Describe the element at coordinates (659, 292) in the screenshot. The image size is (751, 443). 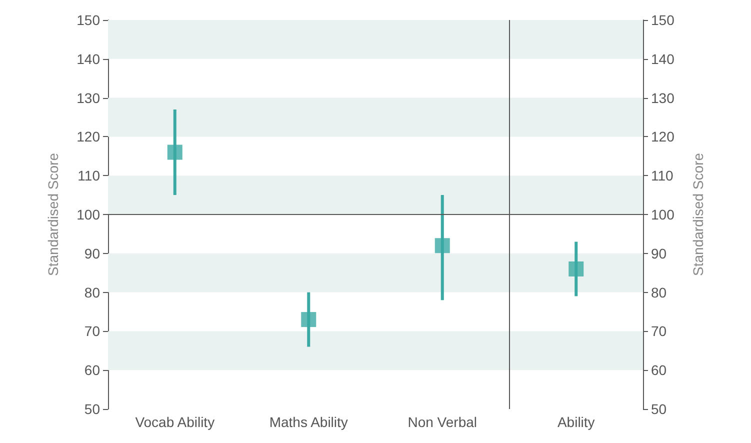
I see `y2-tick-label: 80` at that location.